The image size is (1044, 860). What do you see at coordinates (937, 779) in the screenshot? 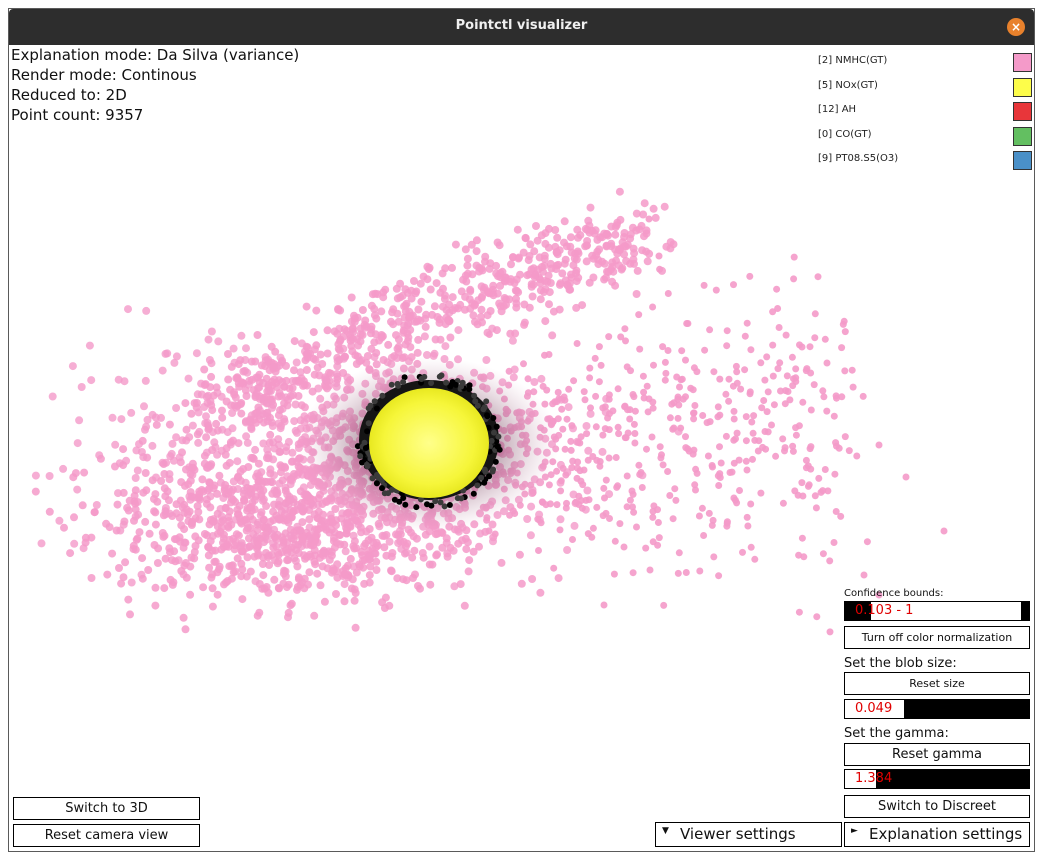
I see `gamma-slider: 1.384` at bounding box center [937, 779].